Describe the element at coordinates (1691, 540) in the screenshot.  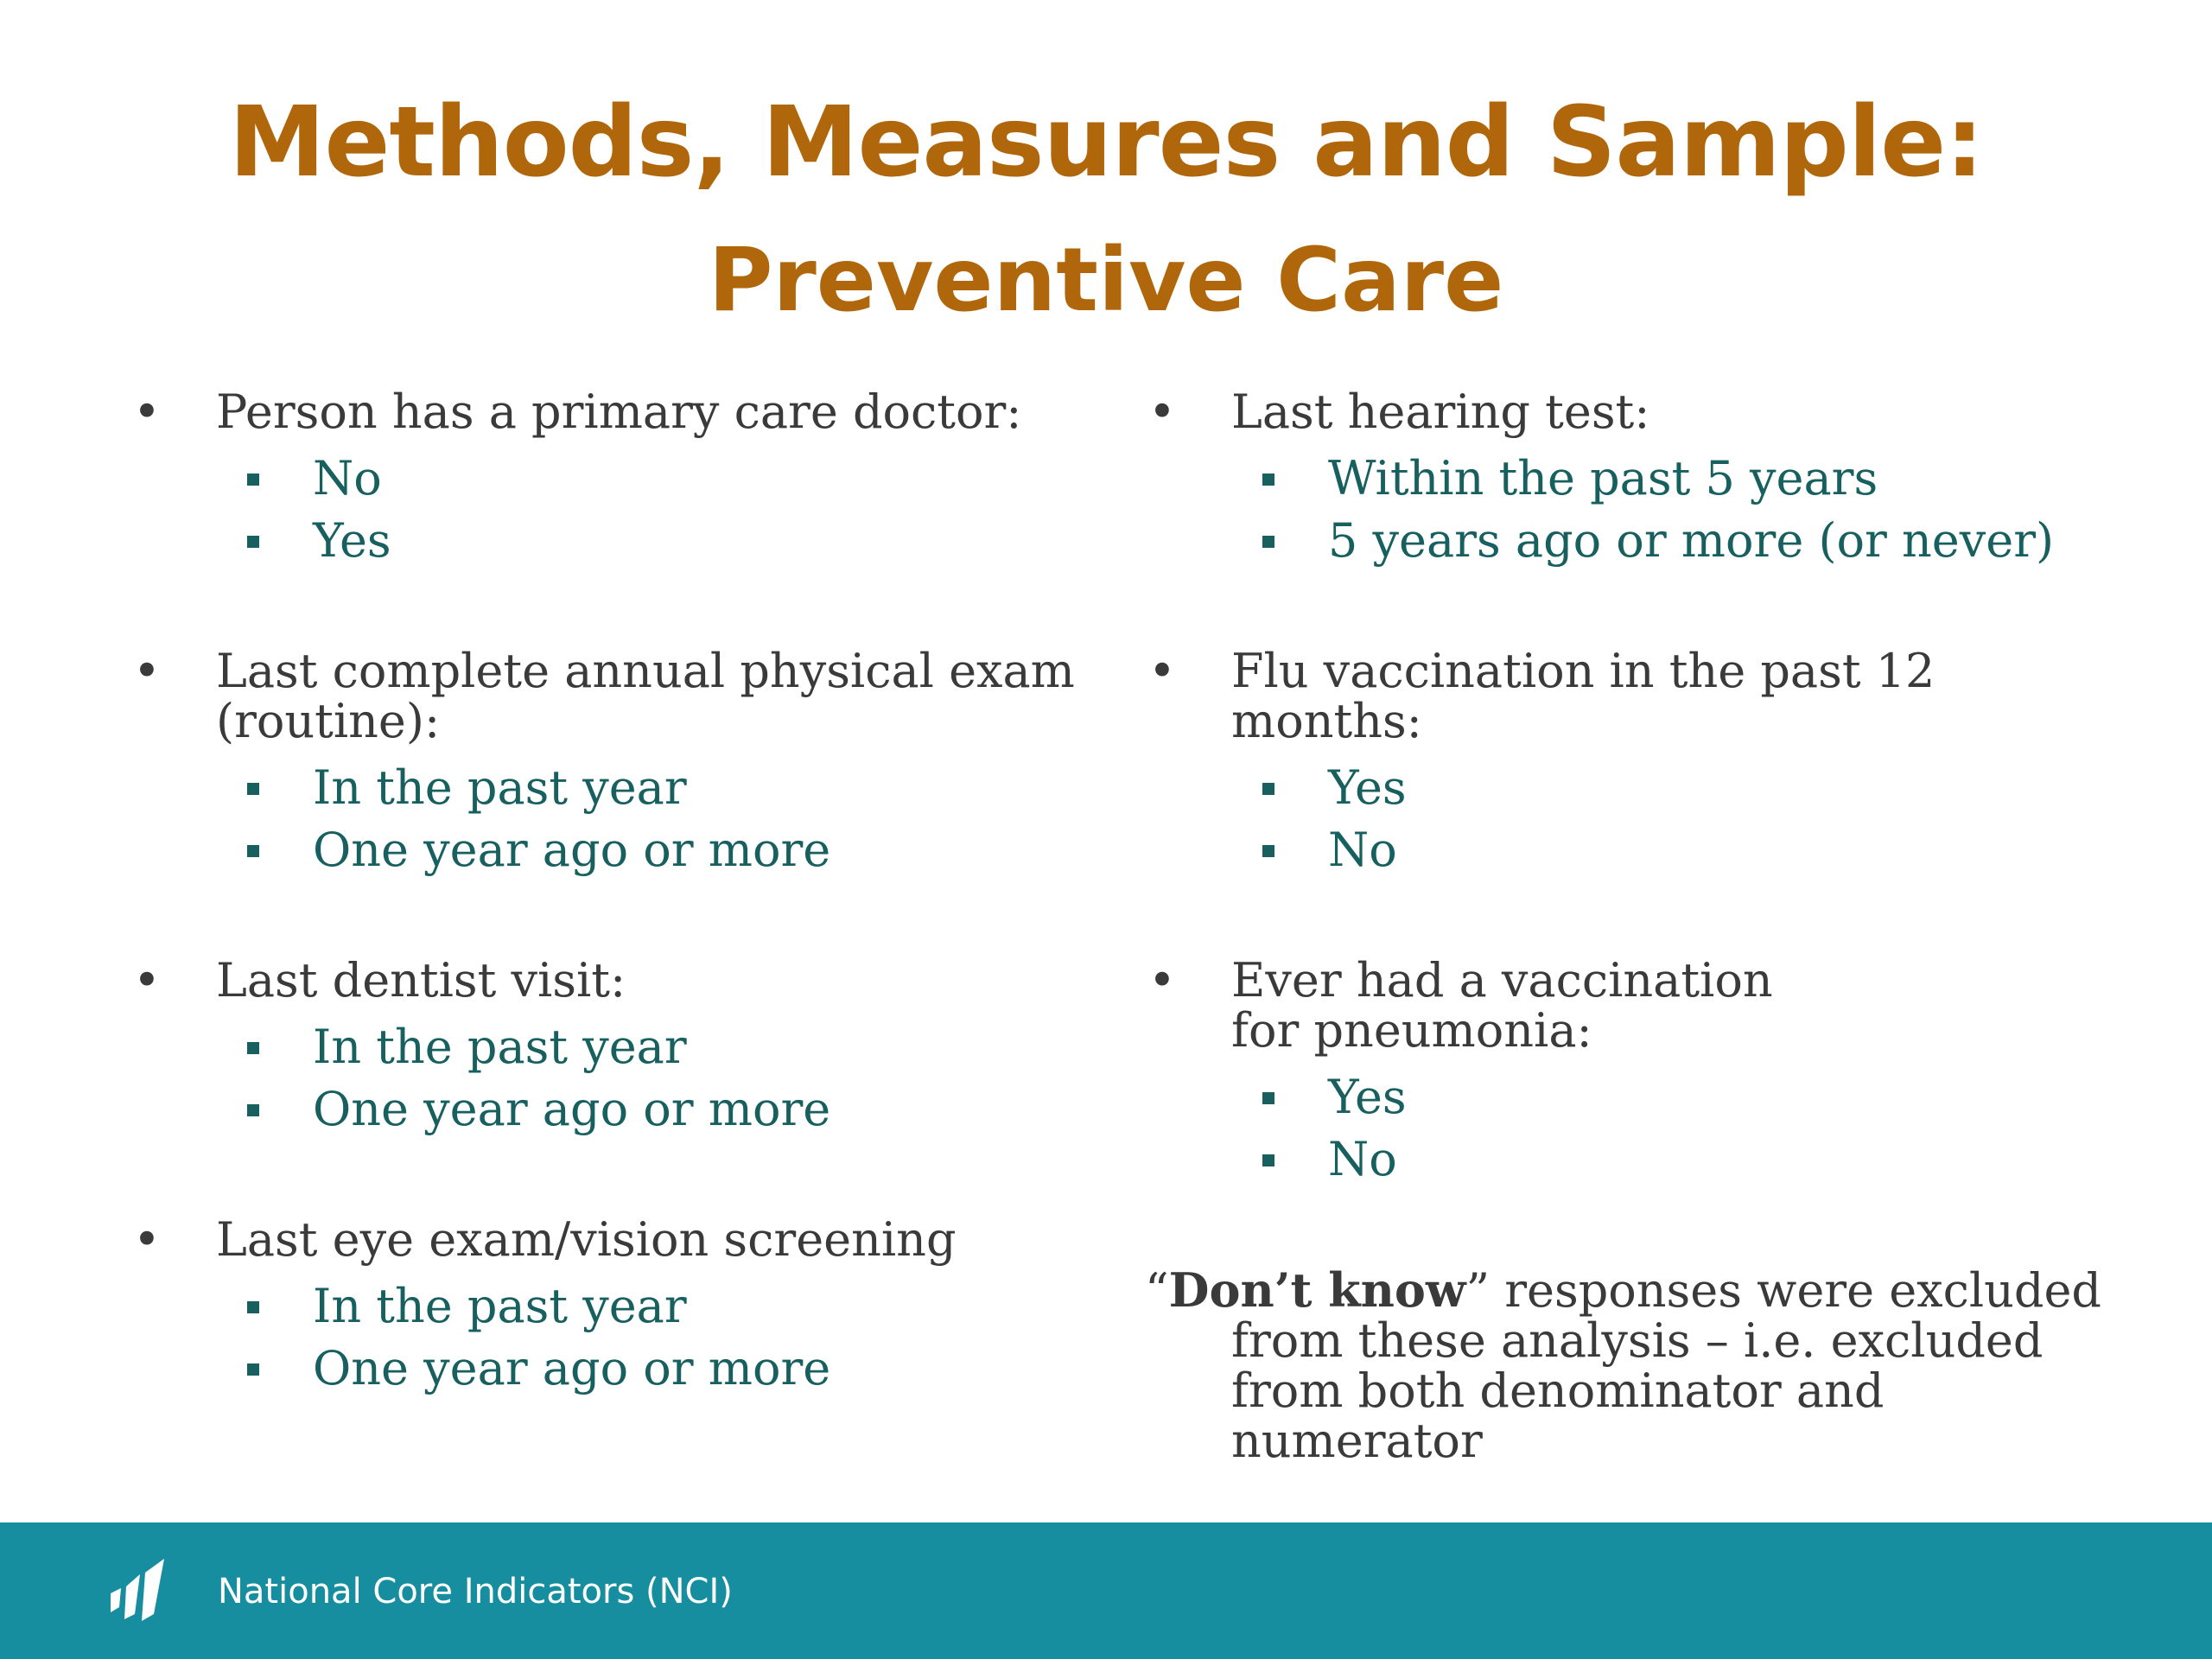
I see `option-label: 5 years ago or more (or never)` at that location.